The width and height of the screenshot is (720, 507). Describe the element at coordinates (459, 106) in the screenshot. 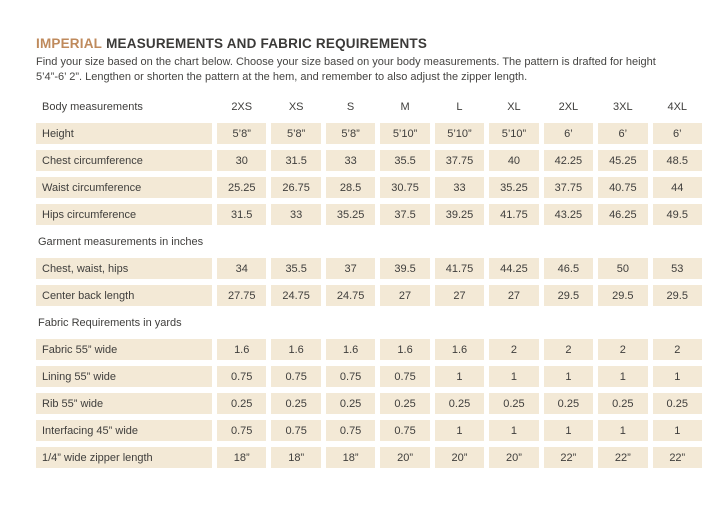

I see `size-column-header: L` at that location.